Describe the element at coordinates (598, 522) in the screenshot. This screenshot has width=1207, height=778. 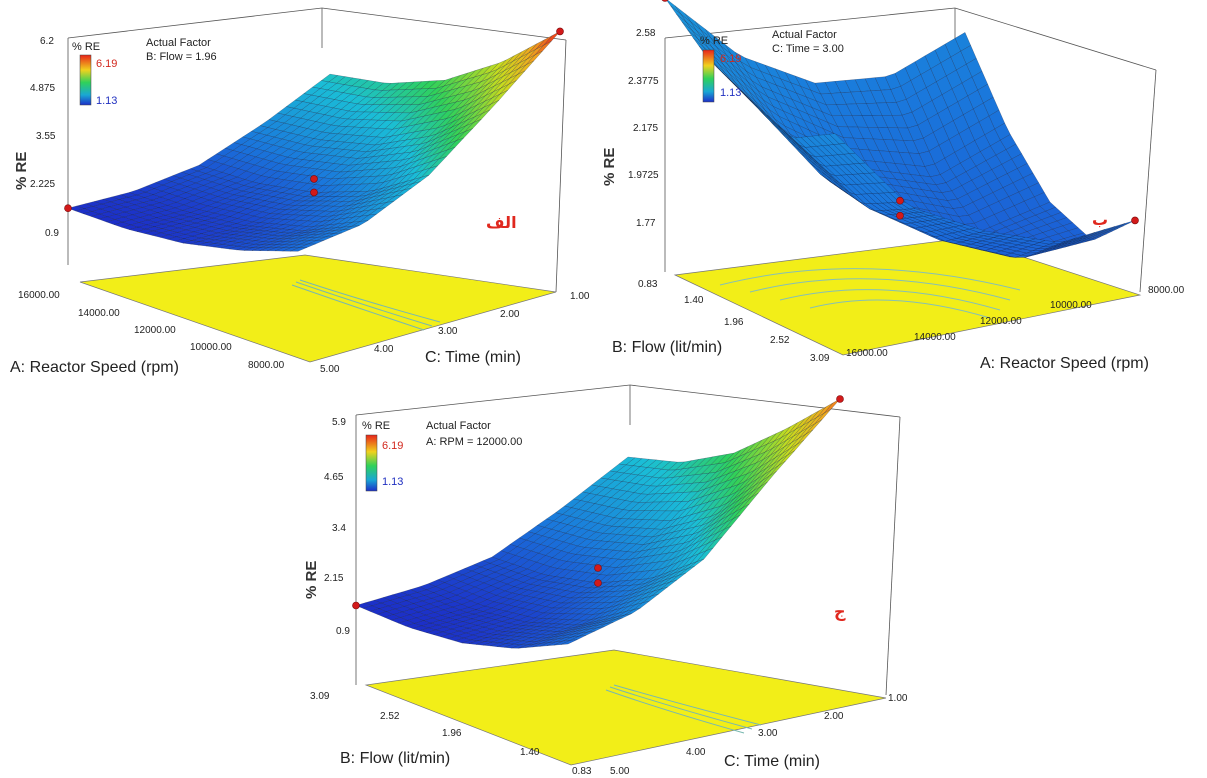
I see `surface-mesh-c` at that location.